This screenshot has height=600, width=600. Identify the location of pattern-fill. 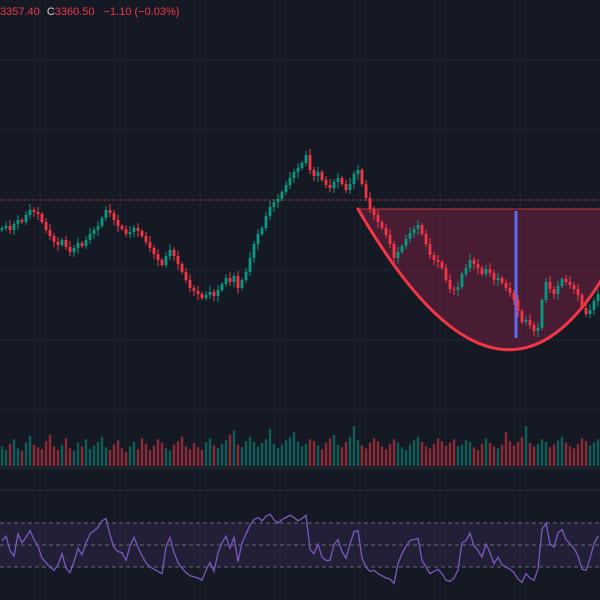
(479, 279).